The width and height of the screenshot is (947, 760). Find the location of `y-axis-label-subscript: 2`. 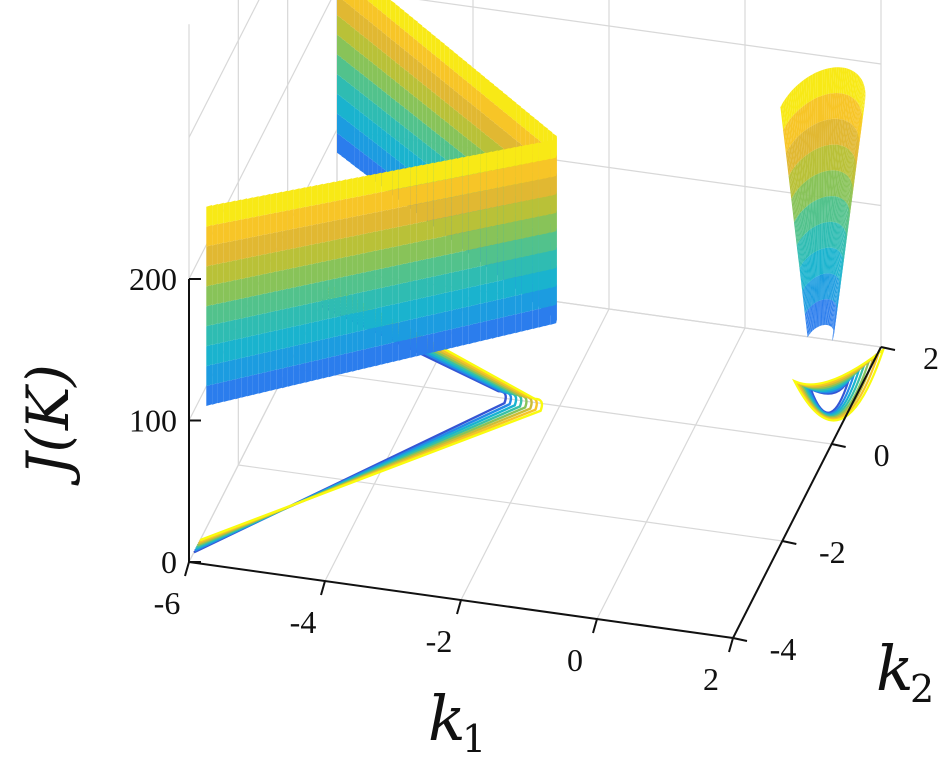

y-axis-label-subscript: 2 is located at coordinates (922, 689).